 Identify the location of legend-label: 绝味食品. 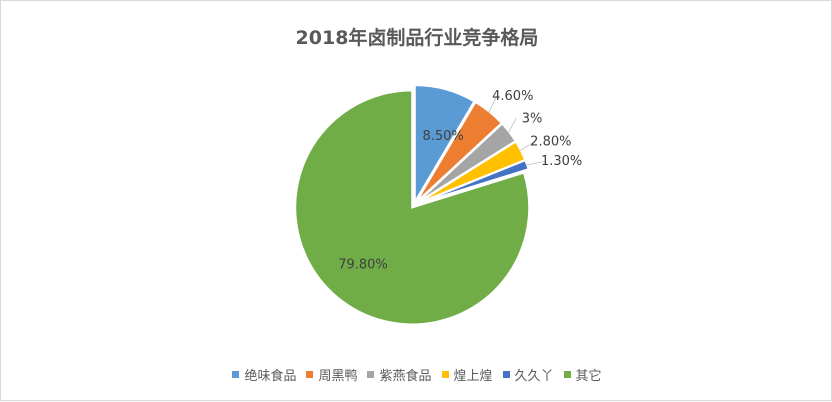
(270, 376).